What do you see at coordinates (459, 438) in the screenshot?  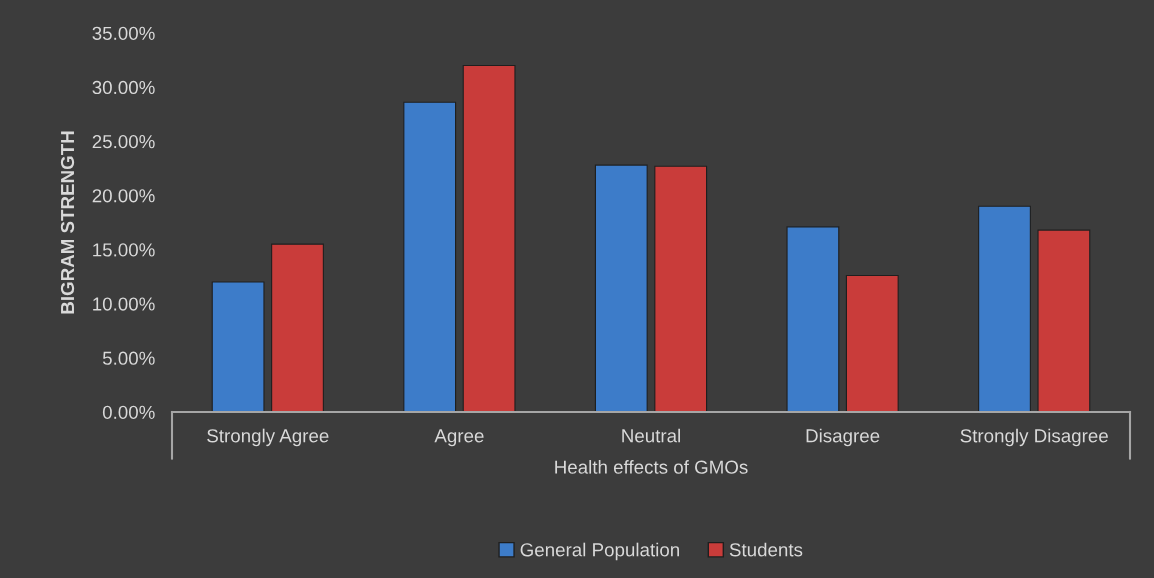 I see `x-tick-label: Agree` at bounding box center [459, 438].